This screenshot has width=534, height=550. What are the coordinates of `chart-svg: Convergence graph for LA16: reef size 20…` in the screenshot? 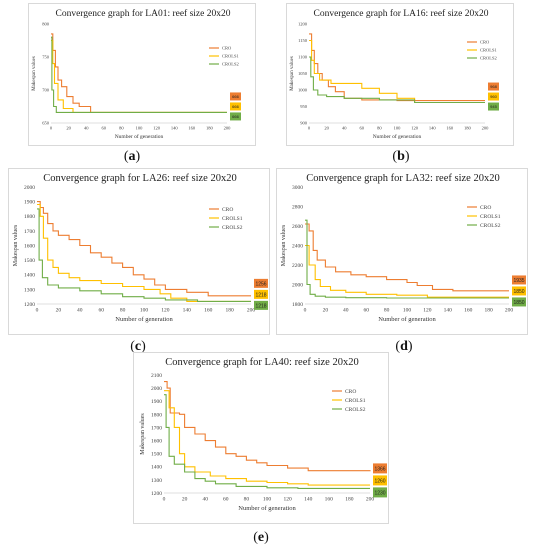 It's located at (394, 74).